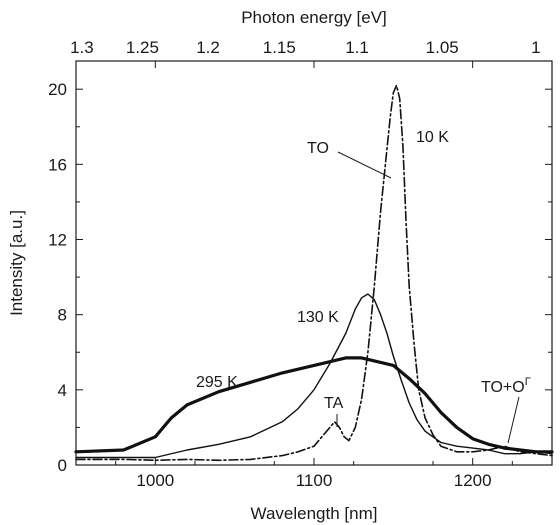 Image resolution: width=560 pixels, height=525 pixels. Describe the element at coordinates (57, 89) in the screenshot. I see `y-tick-label: 20` at that location.